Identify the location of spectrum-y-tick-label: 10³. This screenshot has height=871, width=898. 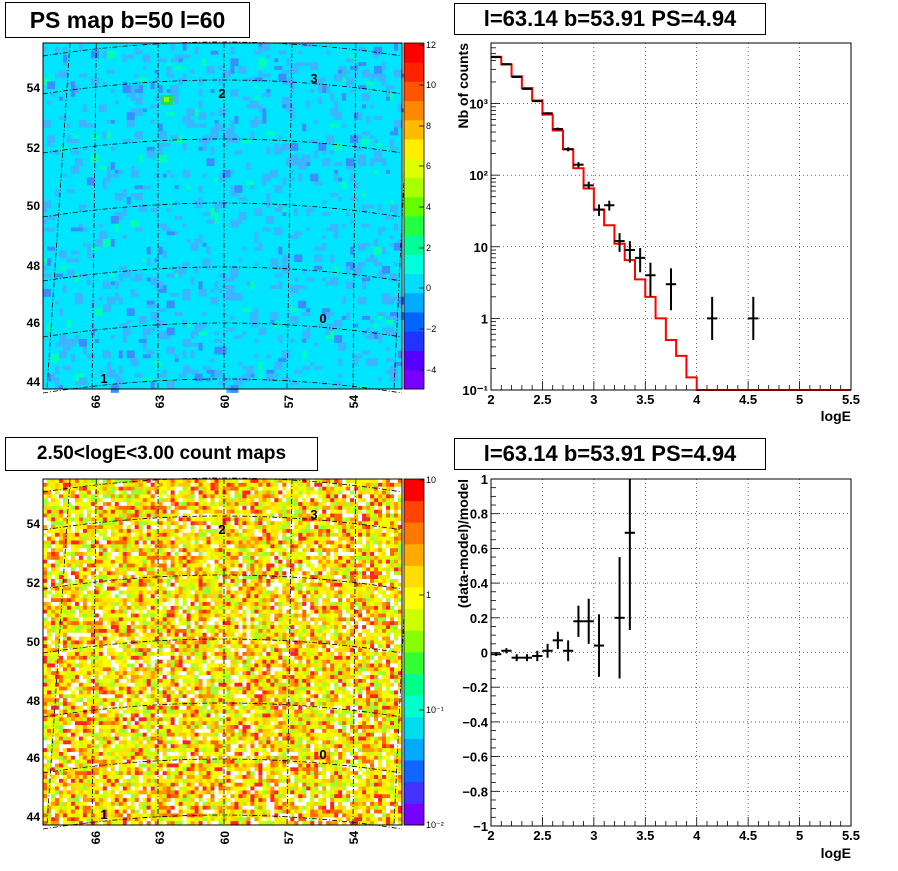
(478, 104).